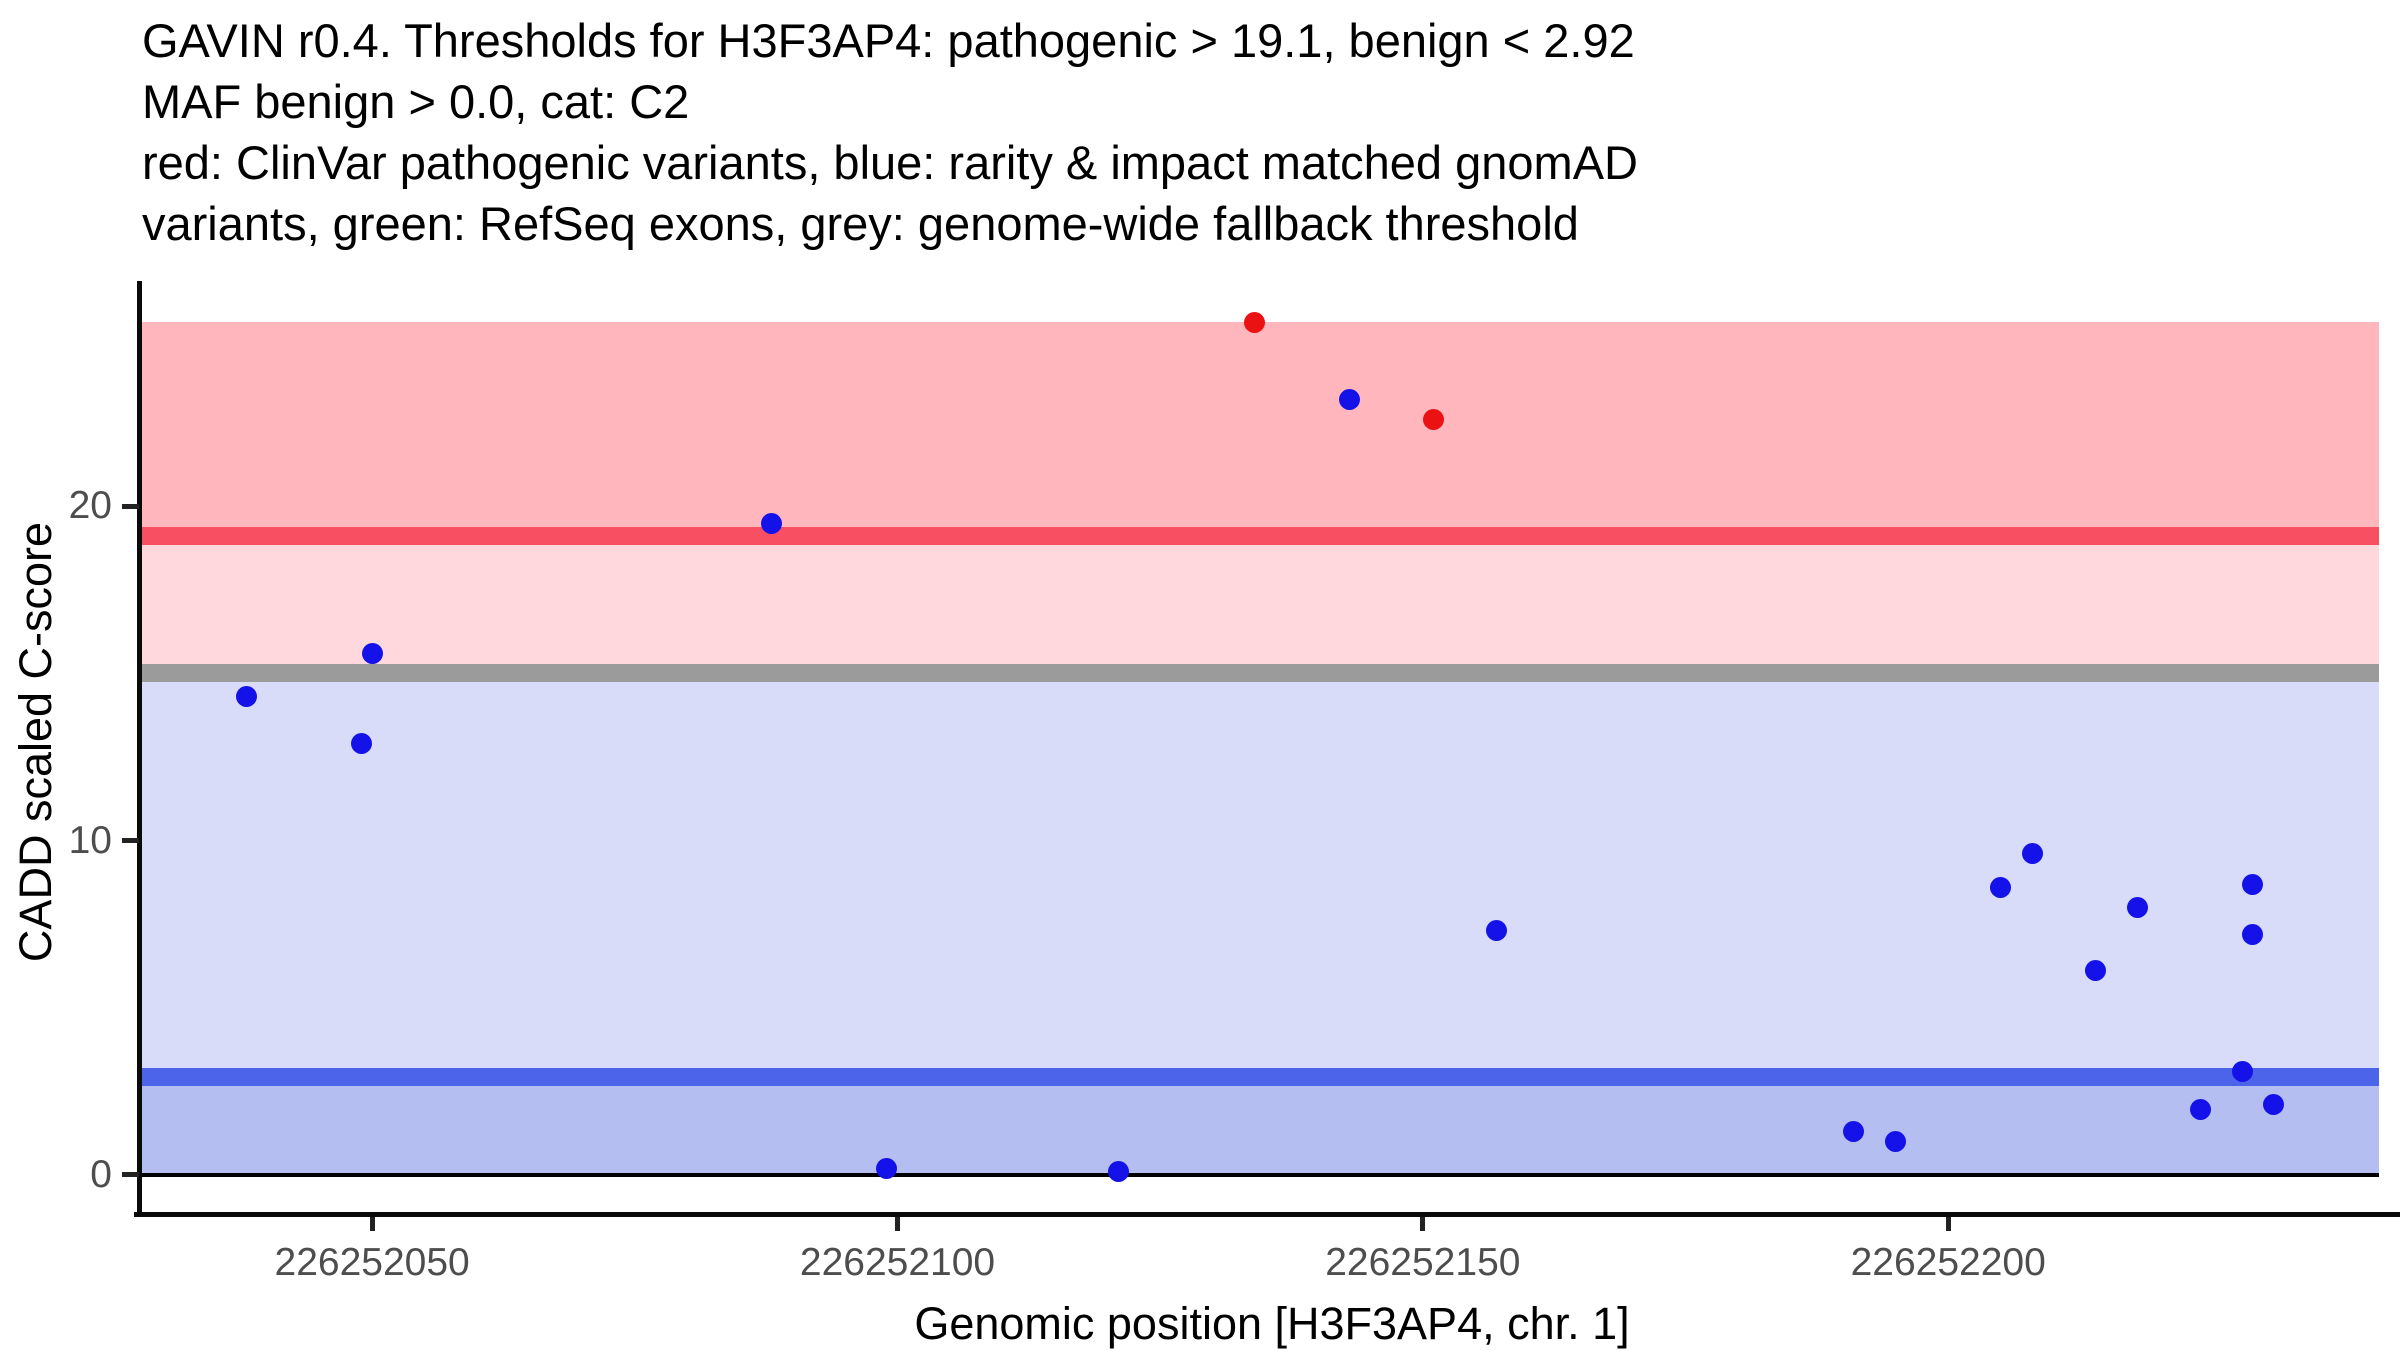  Describe the element at coordinates (1260, 1077) in the screenshot. I see `benign-threshold-line` at that location.